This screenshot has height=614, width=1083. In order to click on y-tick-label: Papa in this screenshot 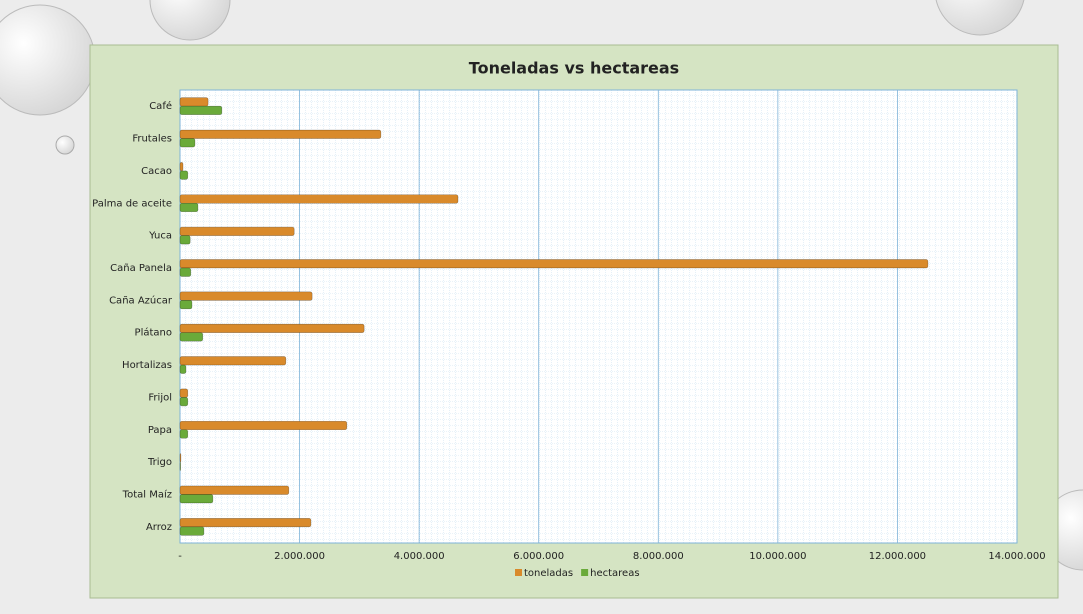, I will do `click(160, 430)`.